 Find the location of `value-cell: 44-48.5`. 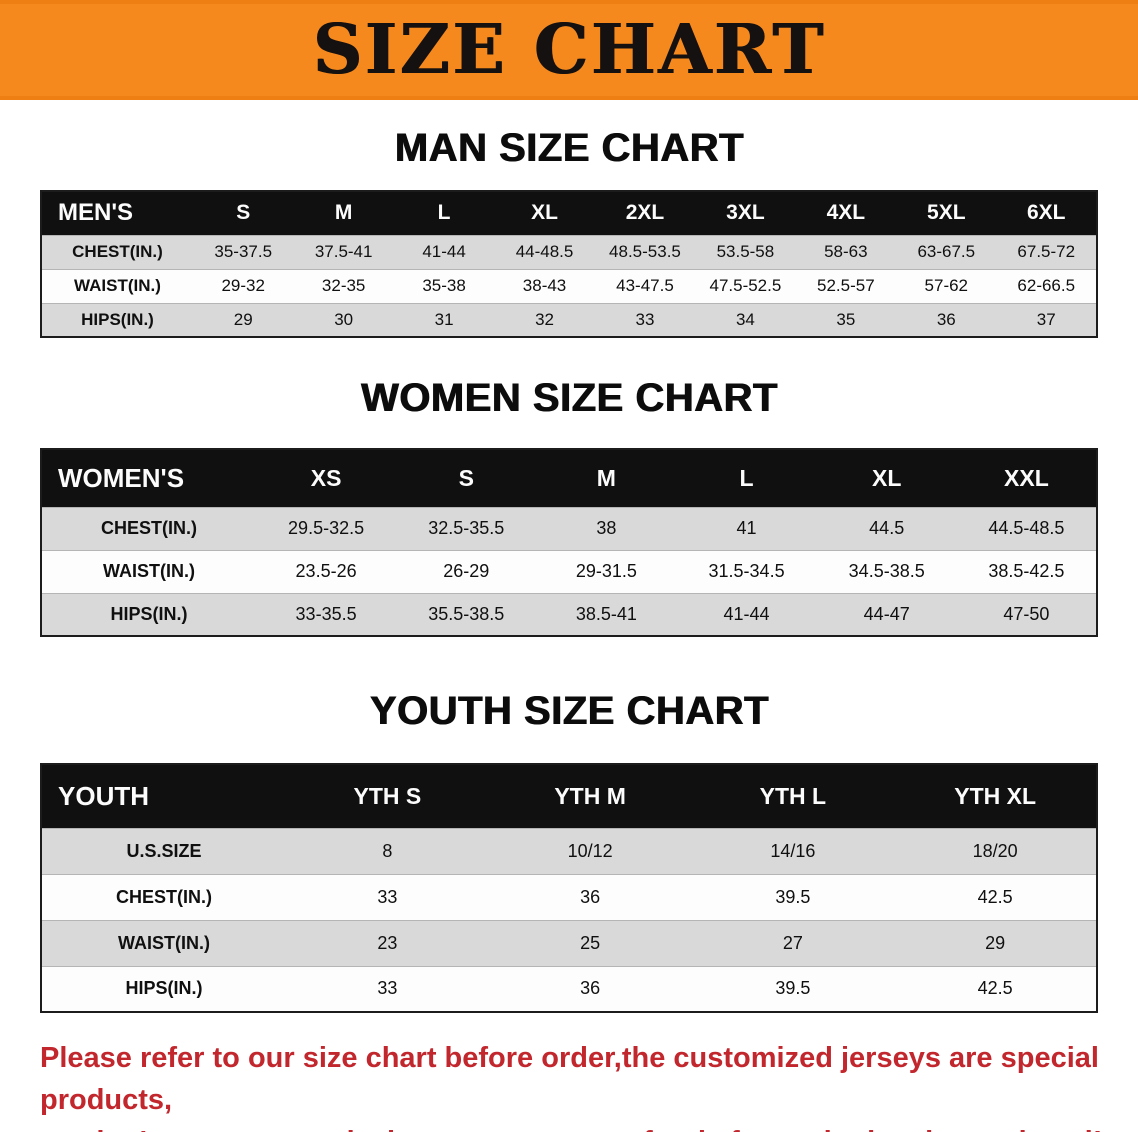

value-cell: 44-48.5 is located at coordinates (544, 251).